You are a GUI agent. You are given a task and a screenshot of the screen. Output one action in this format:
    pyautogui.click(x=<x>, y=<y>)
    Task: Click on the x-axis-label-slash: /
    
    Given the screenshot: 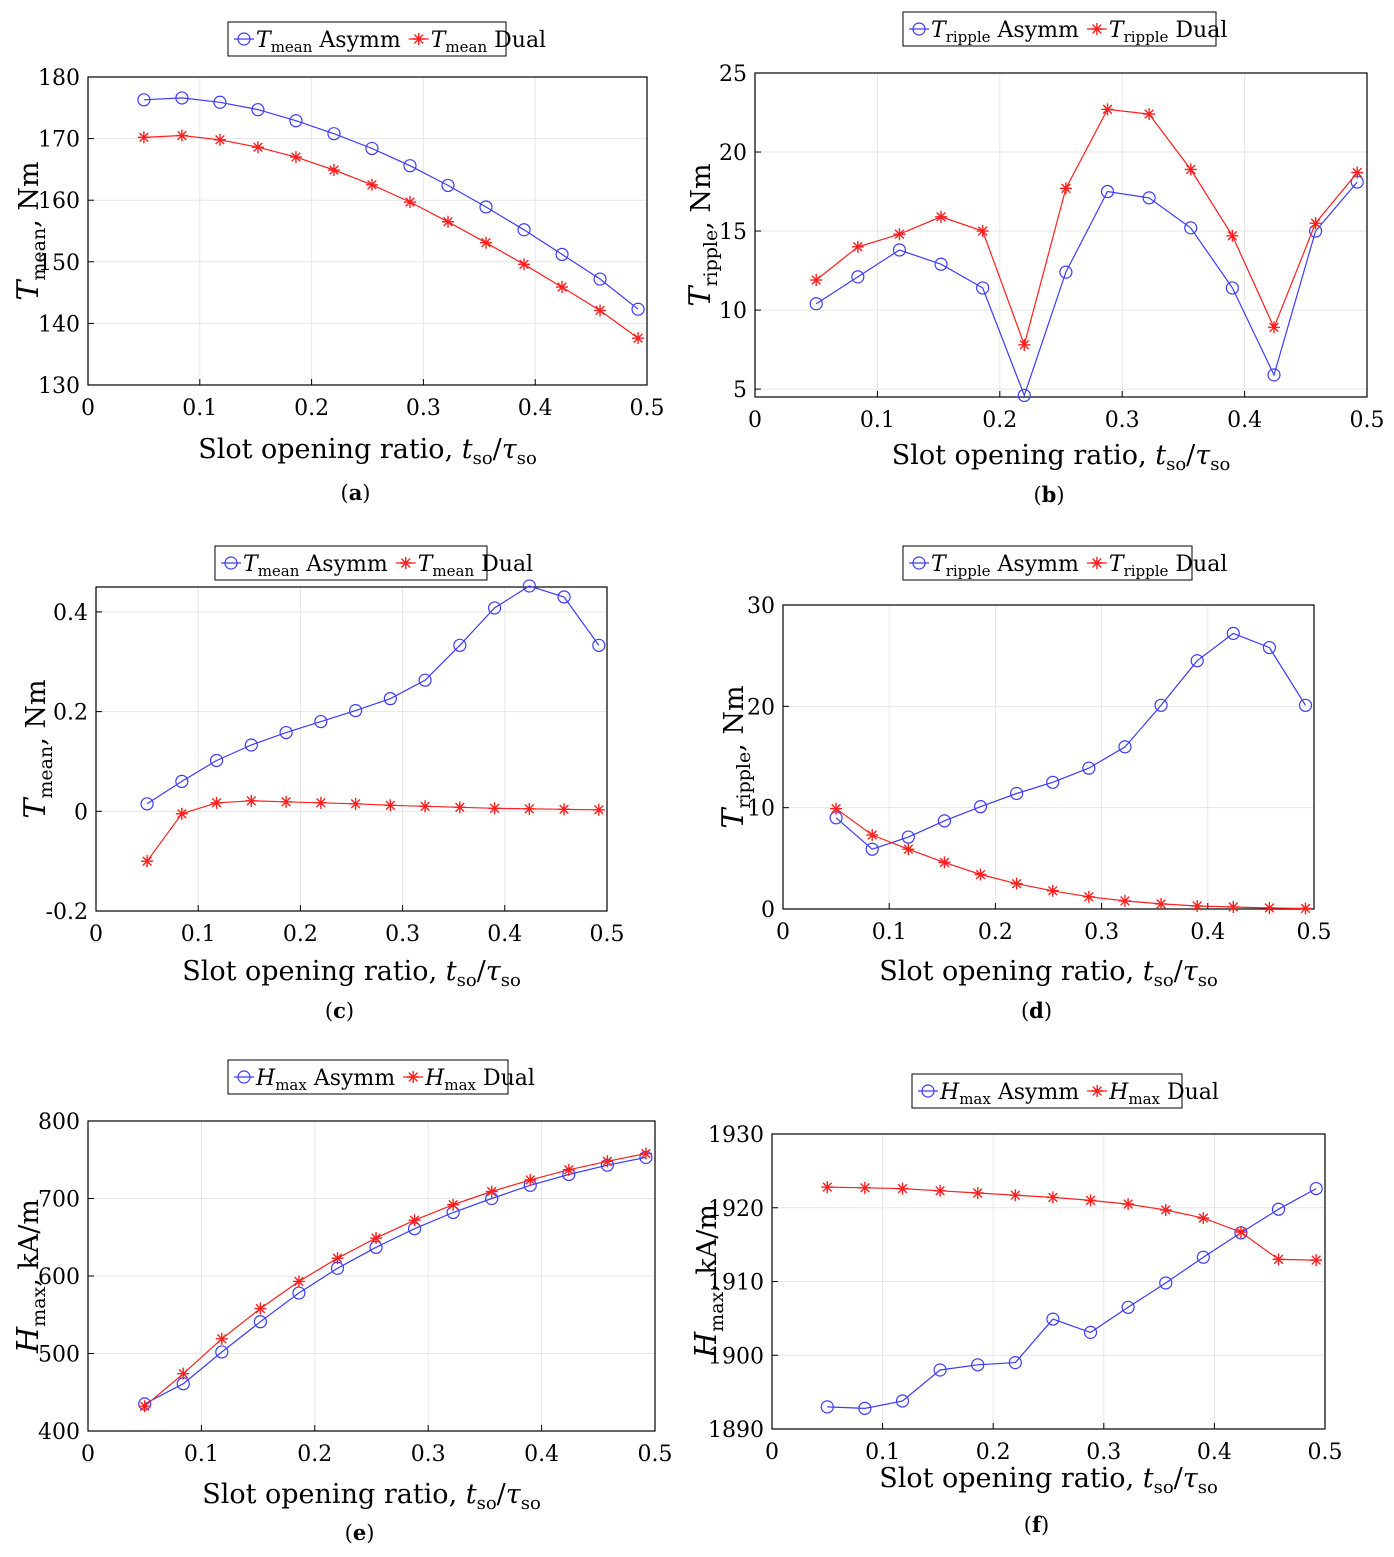 What is the action you would take?
    pyautogui.click(x=498, y=449)
    